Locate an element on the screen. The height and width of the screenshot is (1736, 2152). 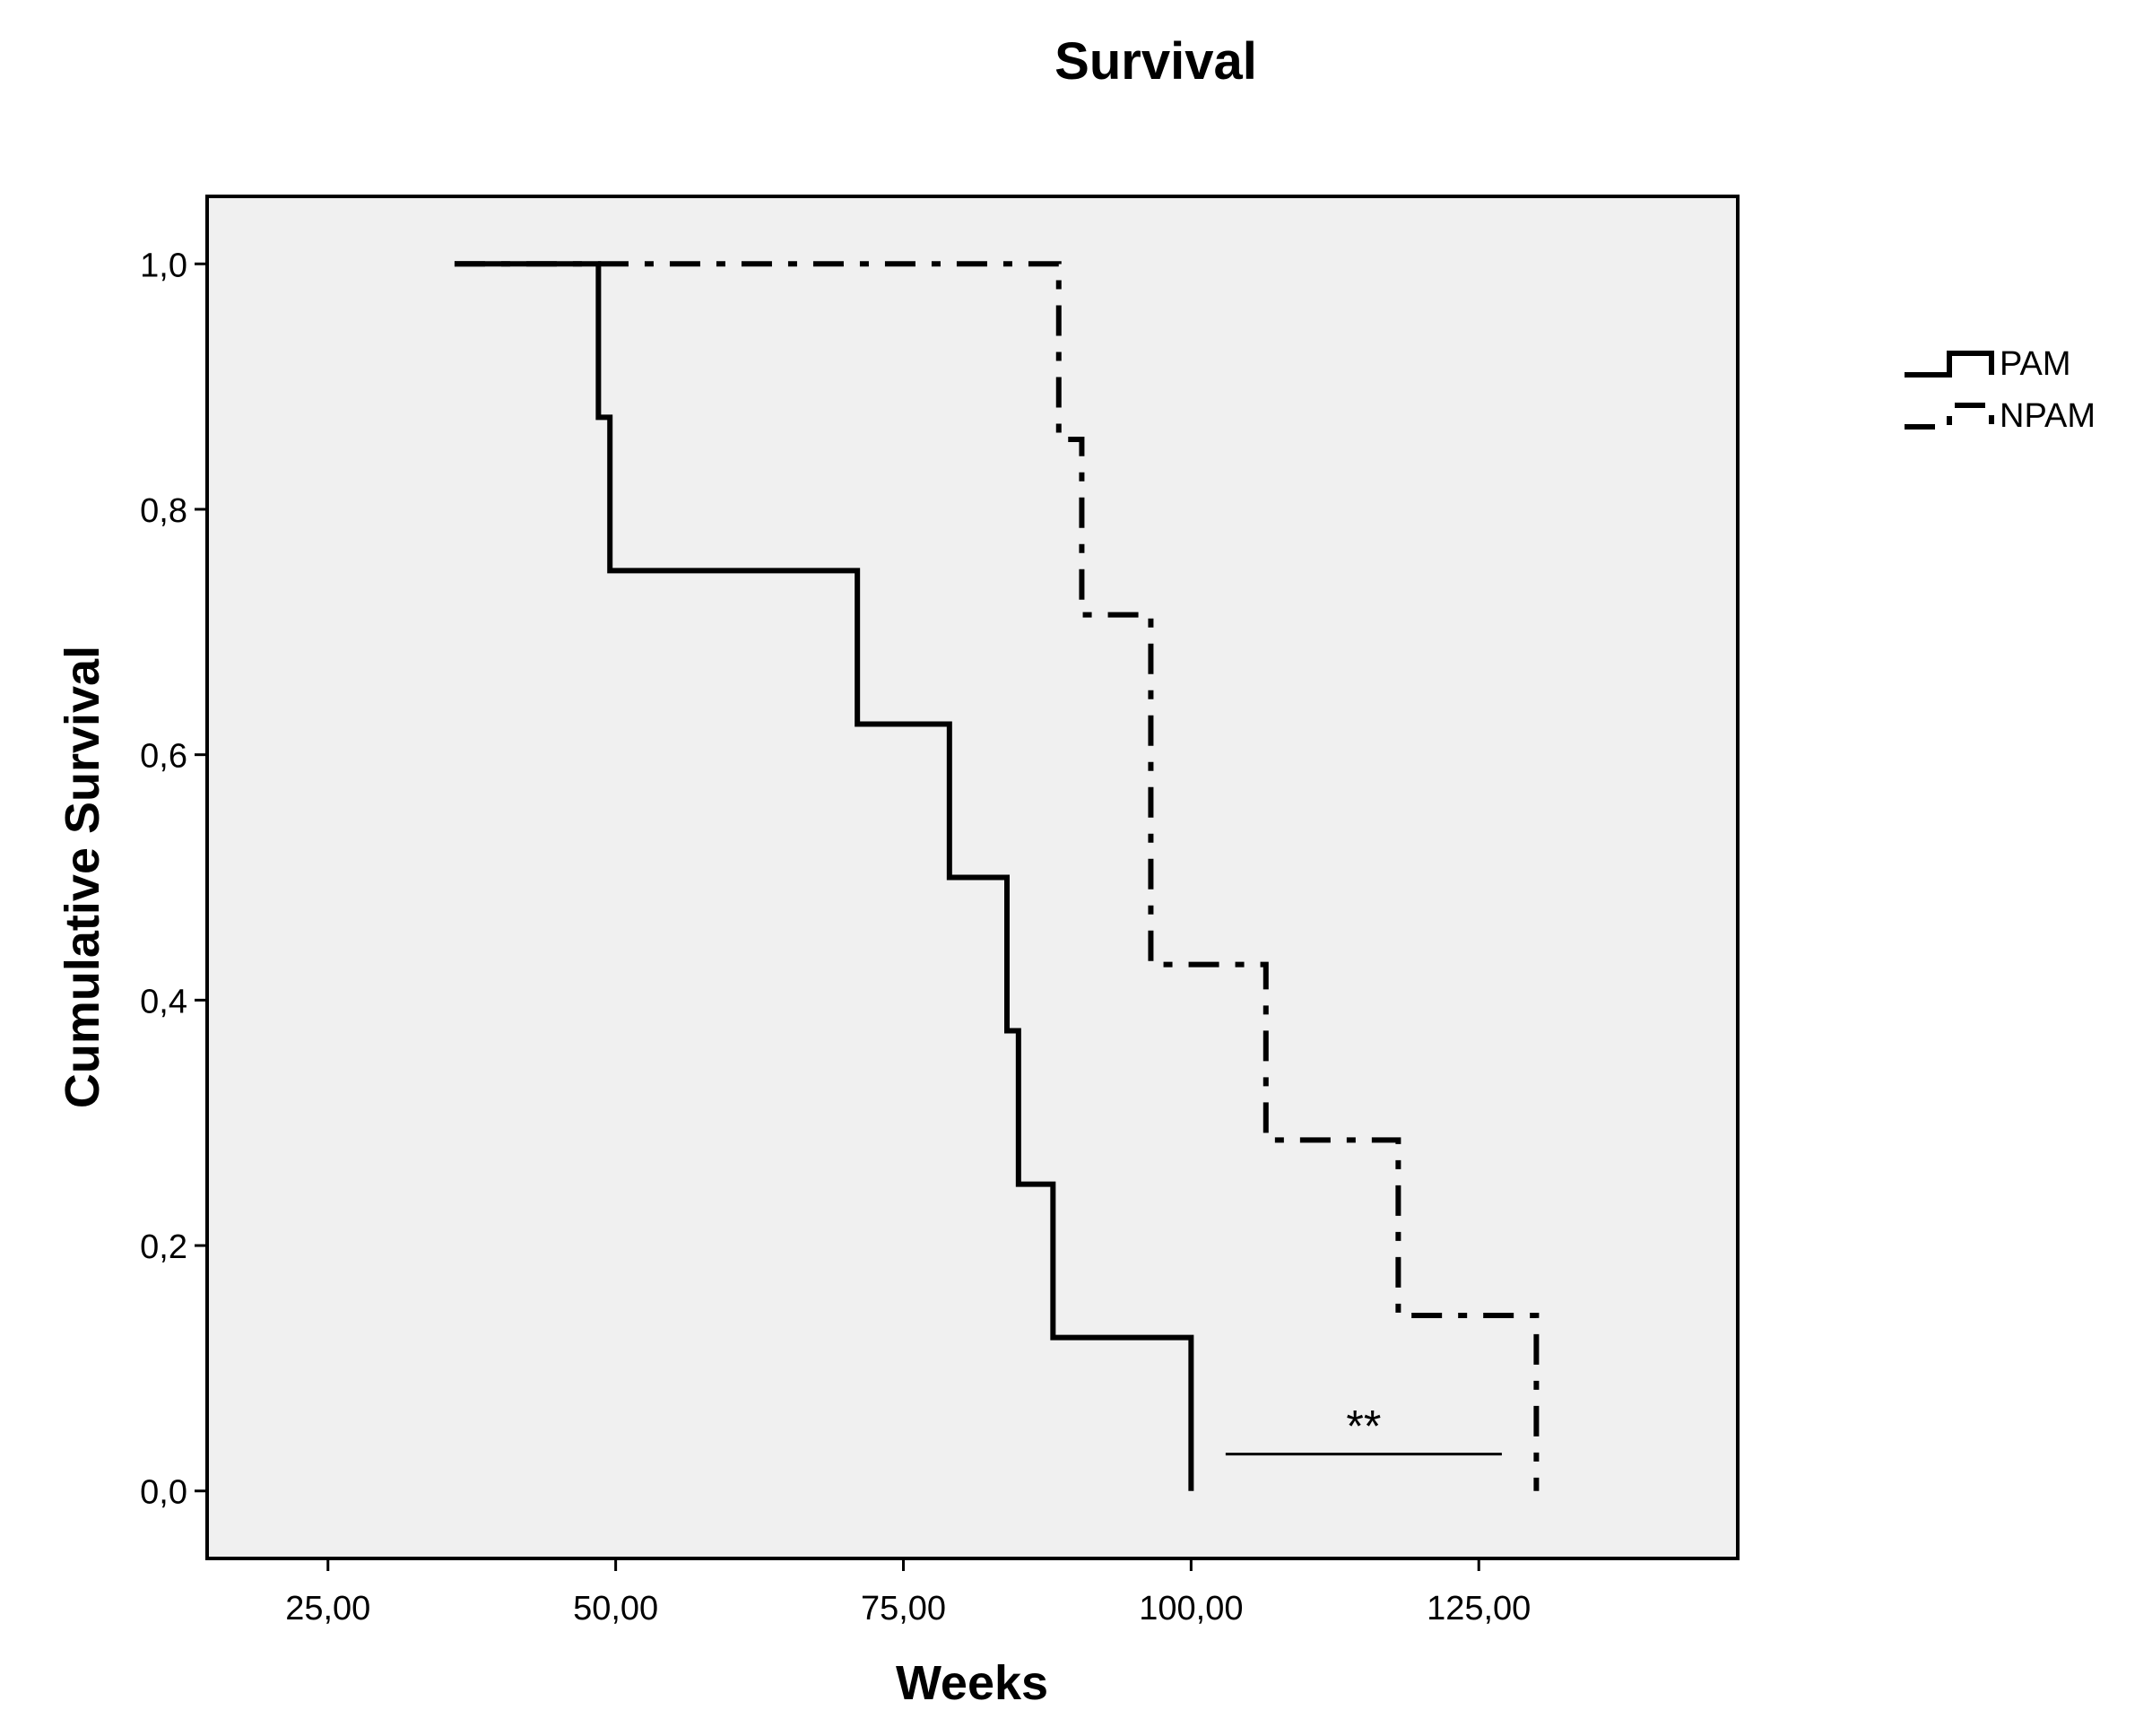
legend-item-npam: NPAM is located at coordinates (2000, 416).